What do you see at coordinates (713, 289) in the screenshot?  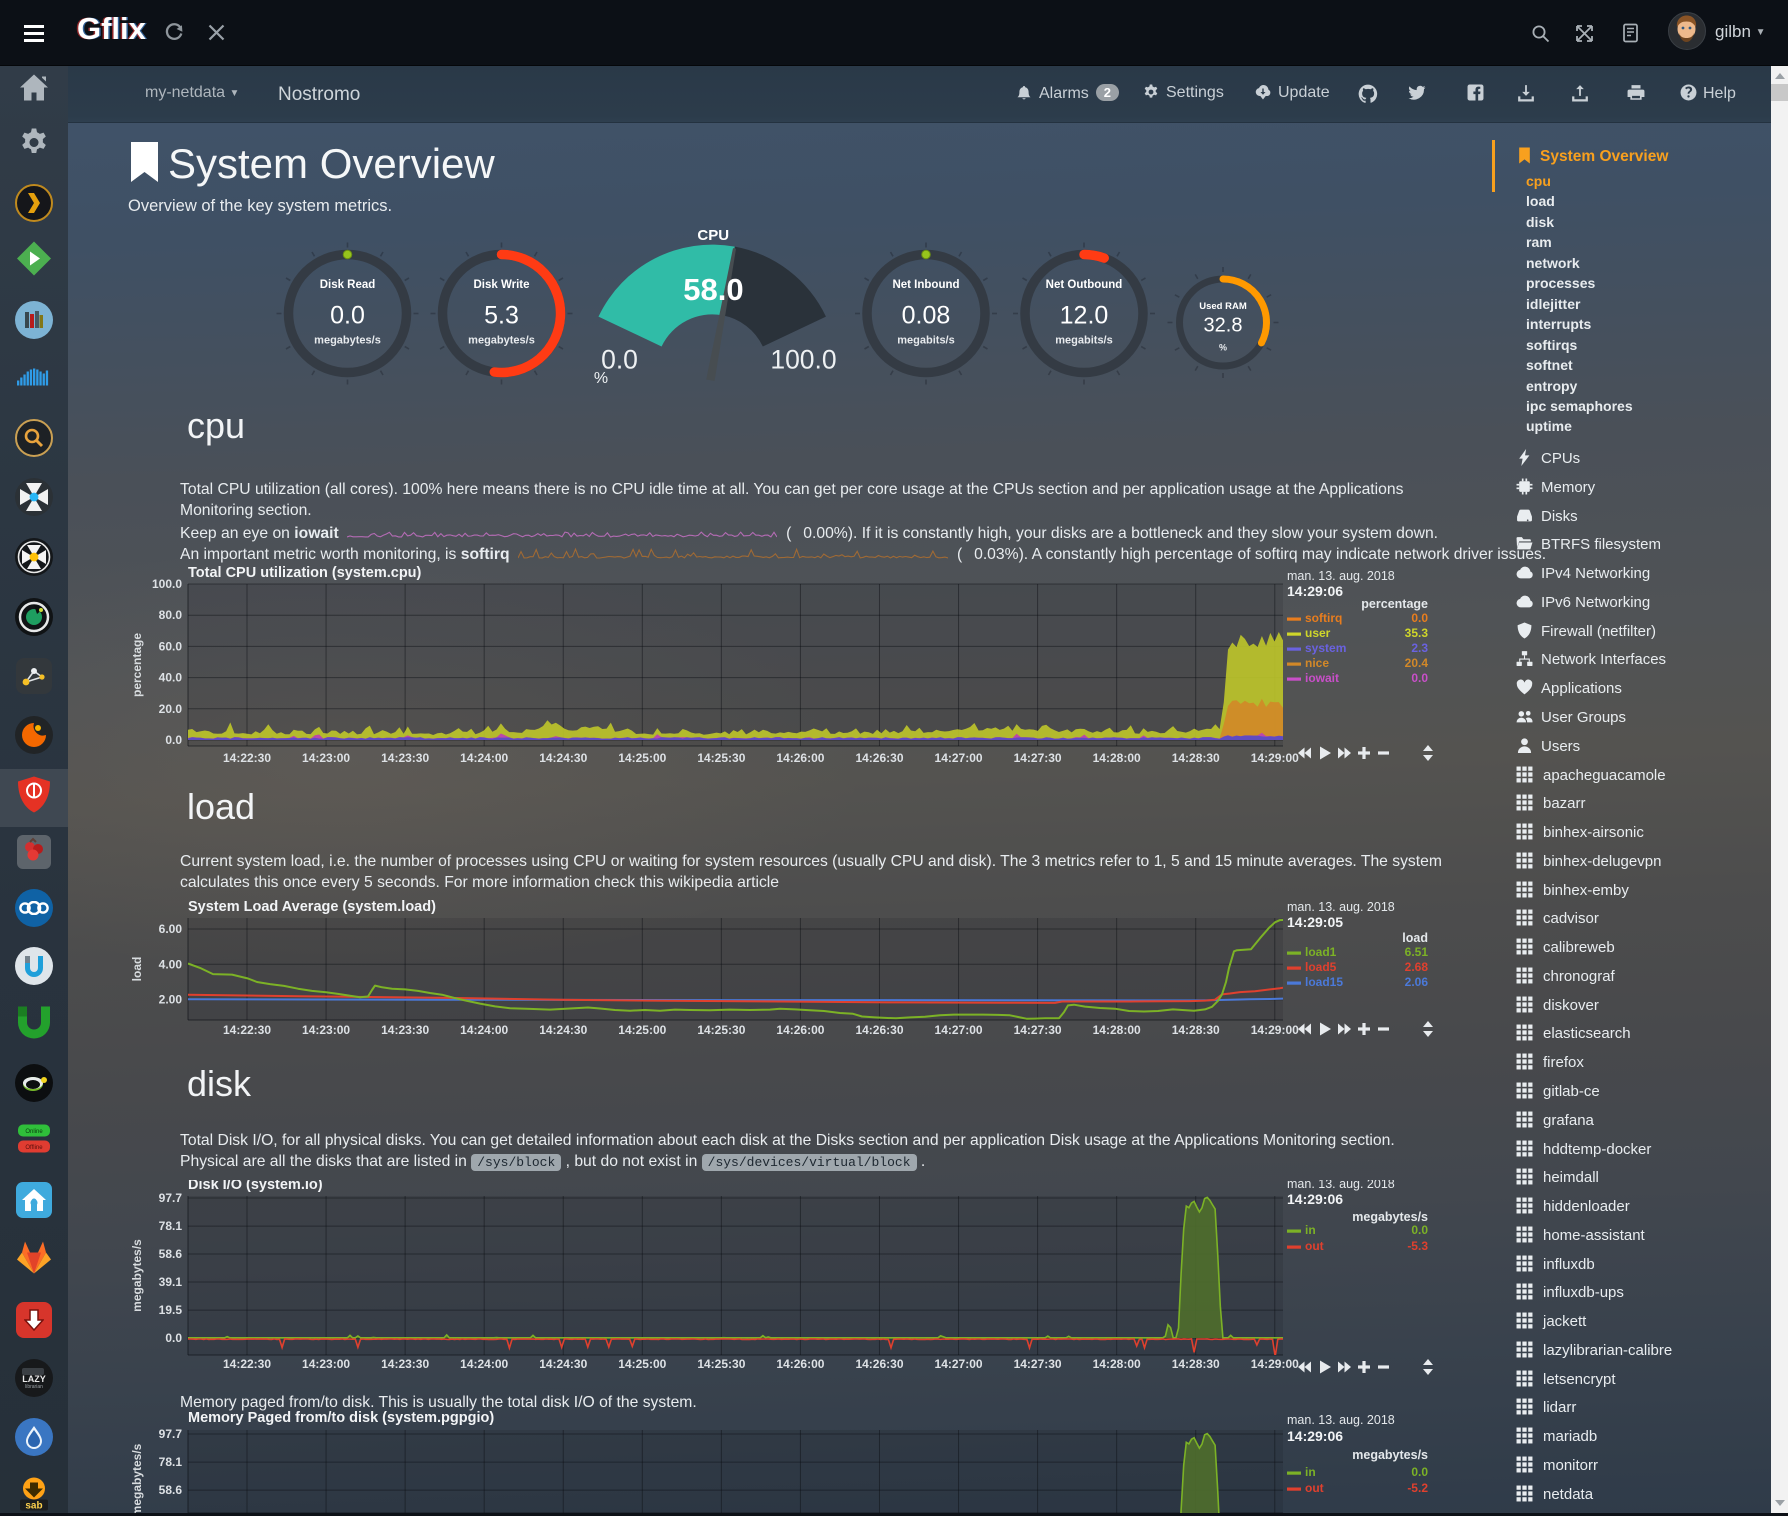 I see `svg-text: 58.0` at bounding box center [713, 289].